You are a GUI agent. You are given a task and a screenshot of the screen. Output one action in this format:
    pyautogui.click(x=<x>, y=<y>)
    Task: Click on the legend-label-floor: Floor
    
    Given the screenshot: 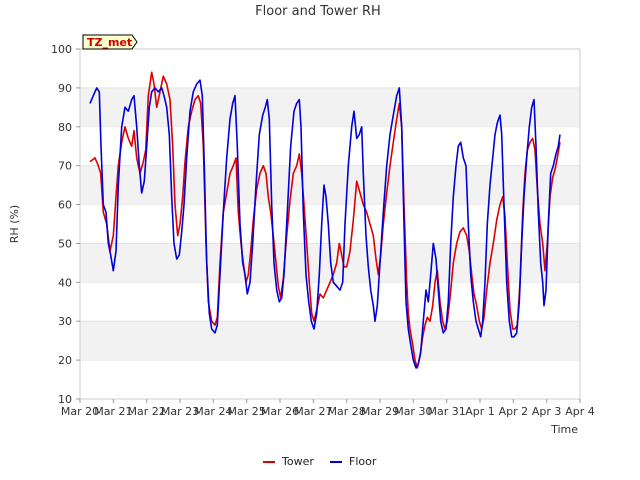 What is the action you would take?
    pyautogui.click(x=363, y=461)
    